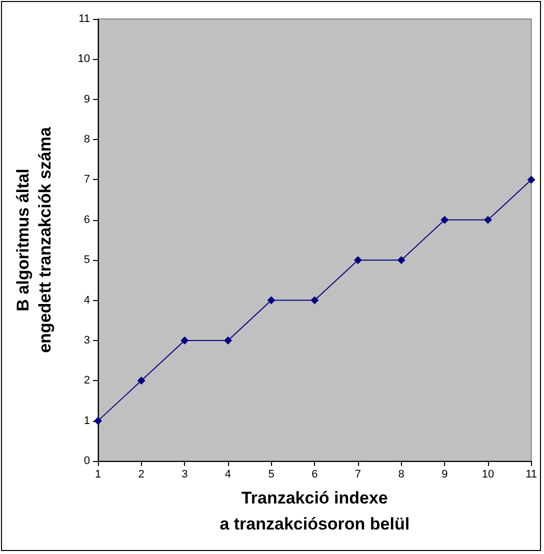  I want to click on x-tick-label: 11, so click(531, 474).